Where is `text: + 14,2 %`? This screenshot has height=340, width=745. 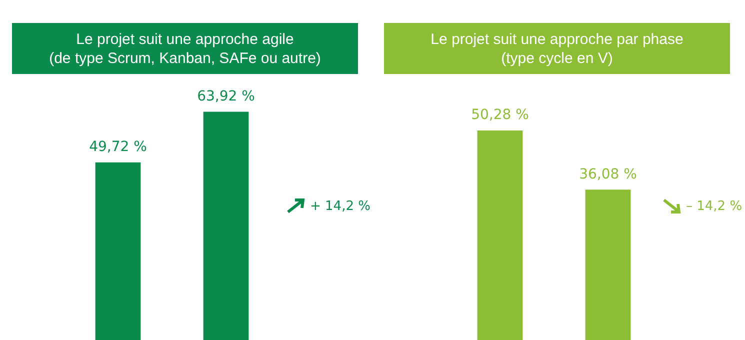
text: + 14,2 % is located at coordinates (340, 206).